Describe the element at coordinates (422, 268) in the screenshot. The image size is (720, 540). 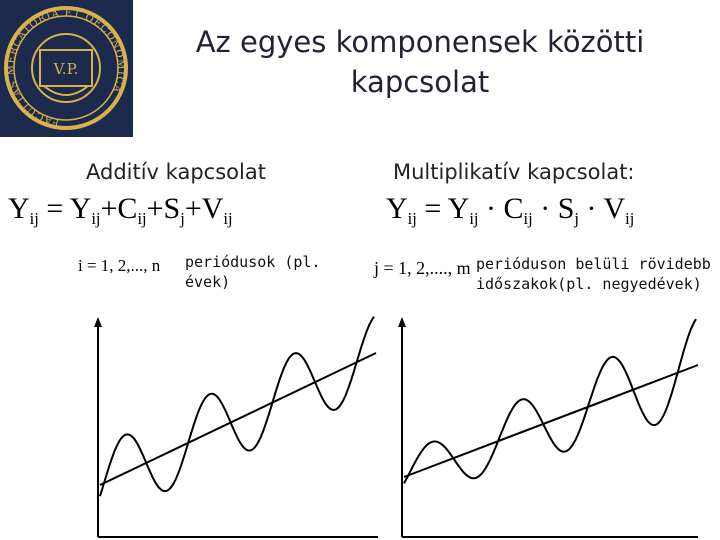
I see `multiplicative-index-range: j = 1, 2,...., m` at that location.